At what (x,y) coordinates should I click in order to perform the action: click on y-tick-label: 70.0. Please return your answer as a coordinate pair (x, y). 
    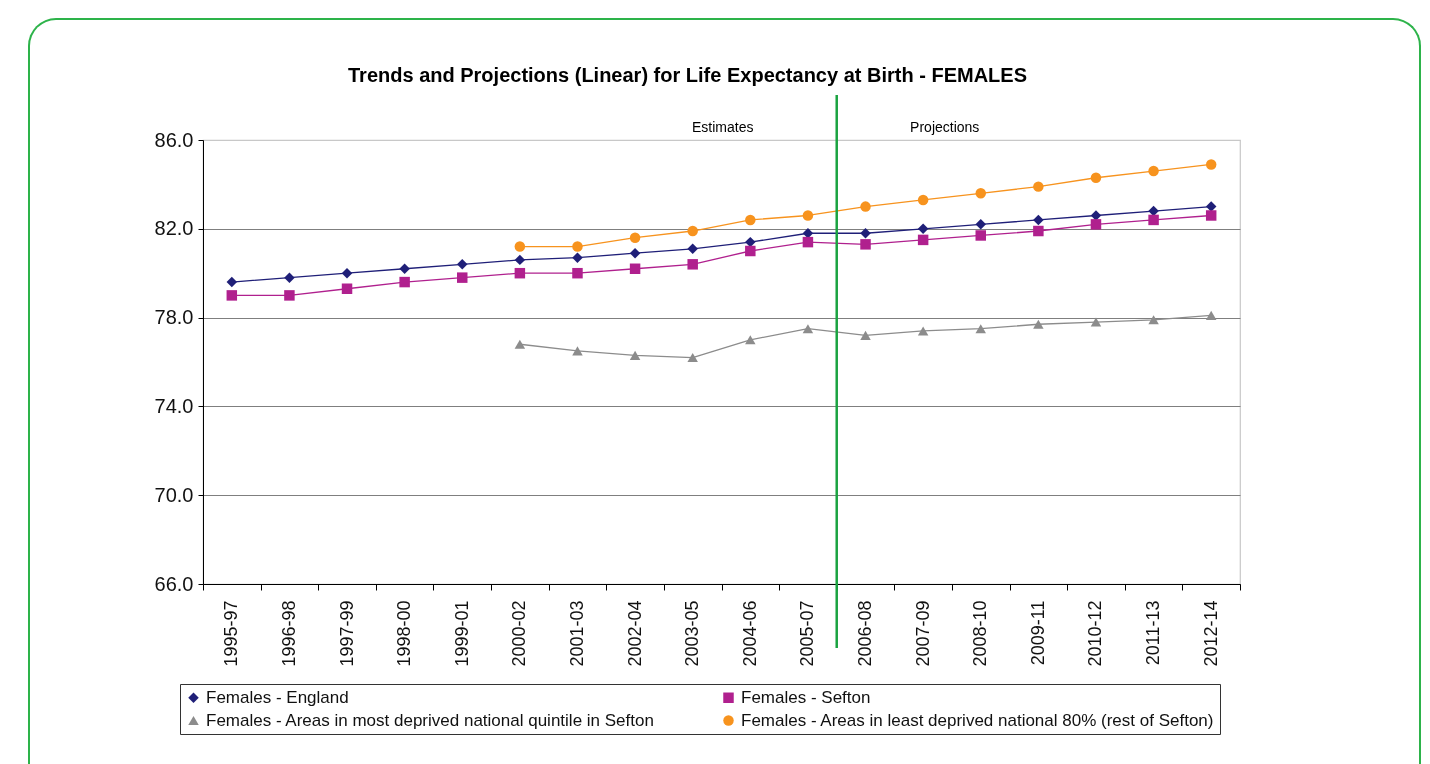
    Looking at the image, I should click on (174, 494).